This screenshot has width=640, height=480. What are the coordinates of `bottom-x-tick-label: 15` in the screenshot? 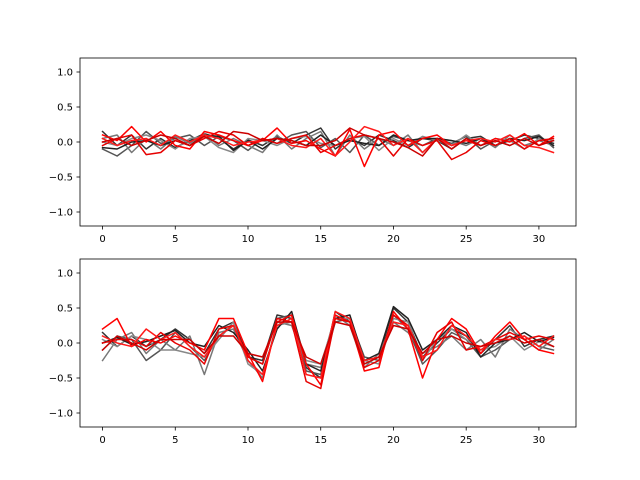 It's located at (320, 440).